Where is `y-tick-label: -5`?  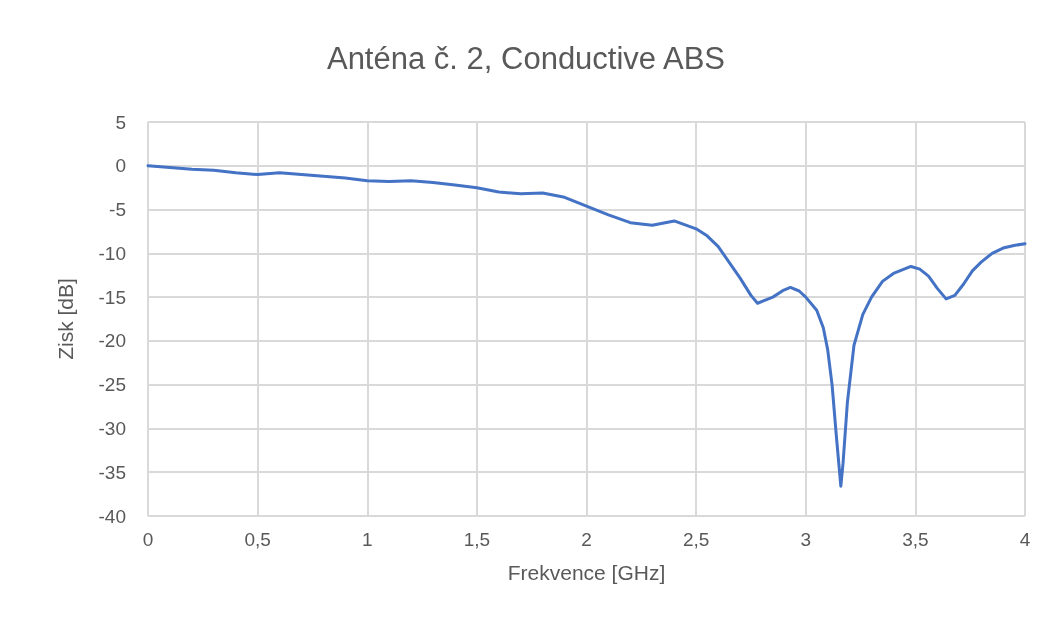 y-tick-label: -5 is located at coordinates (117, 210).